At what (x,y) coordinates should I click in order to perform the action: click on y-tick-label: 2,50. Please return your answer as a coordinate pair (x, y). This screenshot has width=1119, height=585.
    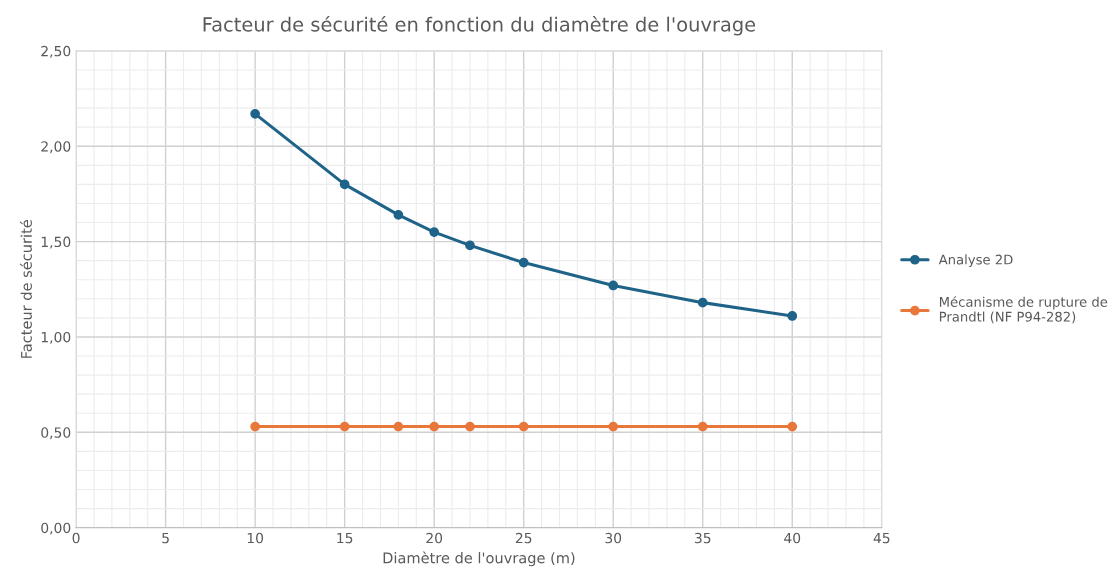
    Looking at the image, I should click on (56, 51).